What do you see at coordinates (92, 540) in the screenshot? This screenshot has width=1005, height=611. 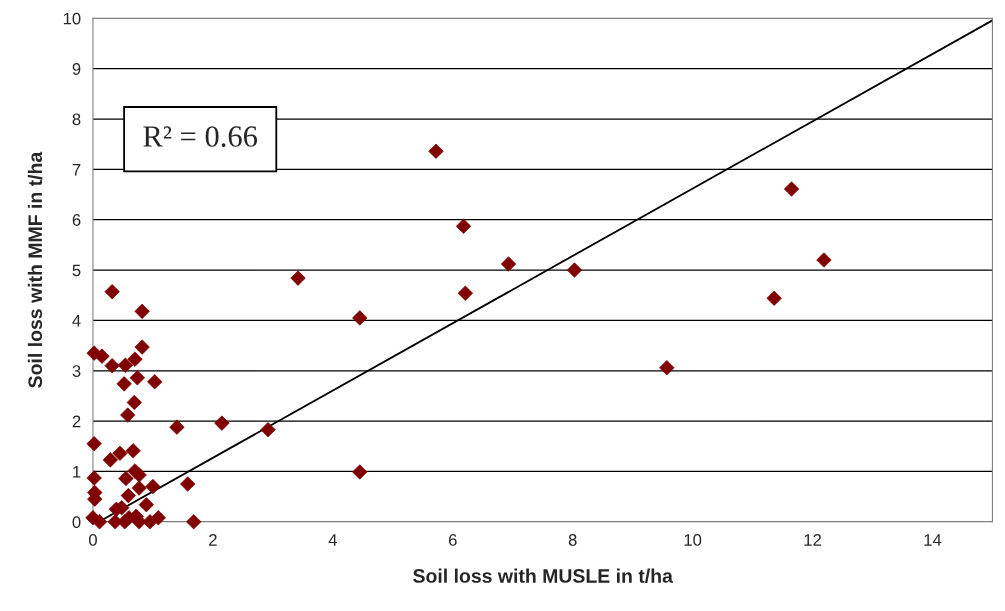 I see `x-tick-label: 0` at bounding box center [92, 540].